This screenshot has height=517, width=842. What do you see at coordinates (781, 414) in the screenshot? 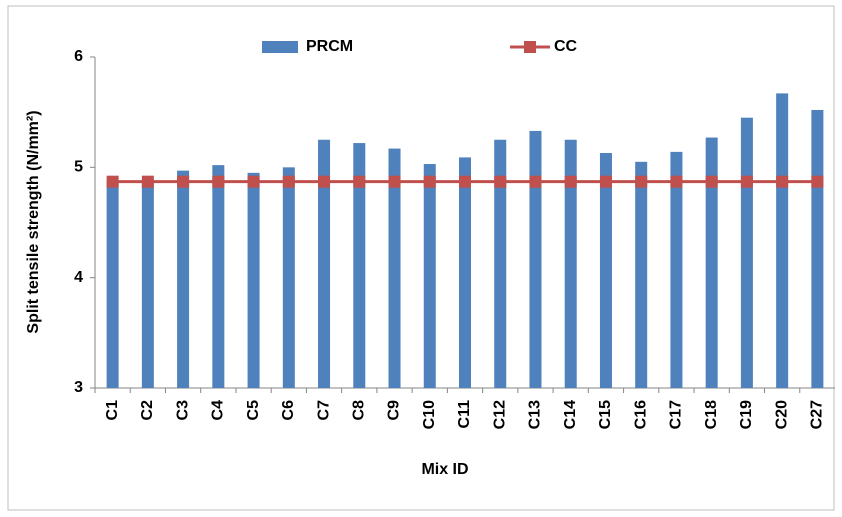
I see `x-tick-label: C20` at bounding box center [781, 414].